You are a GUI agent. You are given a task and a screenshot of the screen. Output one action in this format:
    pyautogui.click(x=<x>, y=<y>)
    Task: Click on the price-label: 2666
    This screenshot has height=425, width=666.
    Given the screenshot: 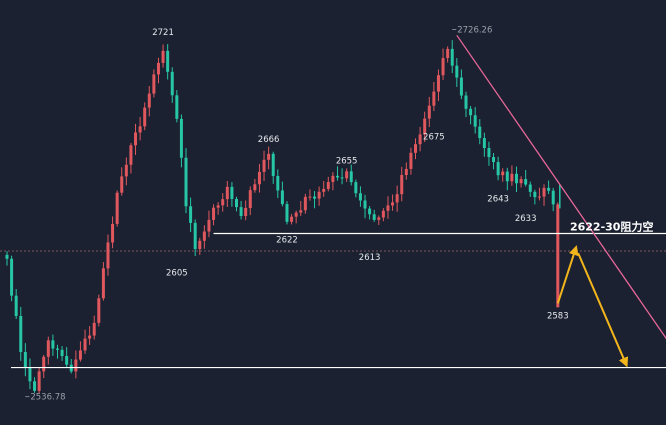 What is the action you would take?
    pyautogui.click(x=269, y=140)
    